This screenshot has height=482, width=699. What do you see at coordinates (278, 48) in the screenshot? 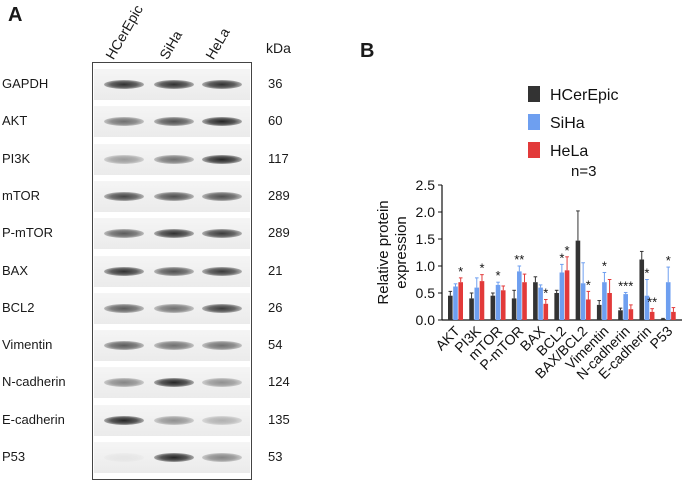
I see `kda-header: kDa` at bounding box center [278, 48].